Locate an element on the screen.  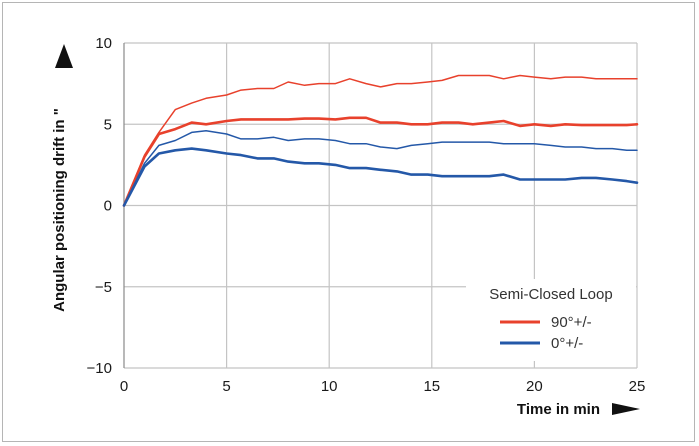
x-tick-label: 10 is located at coordinates (329, 386).